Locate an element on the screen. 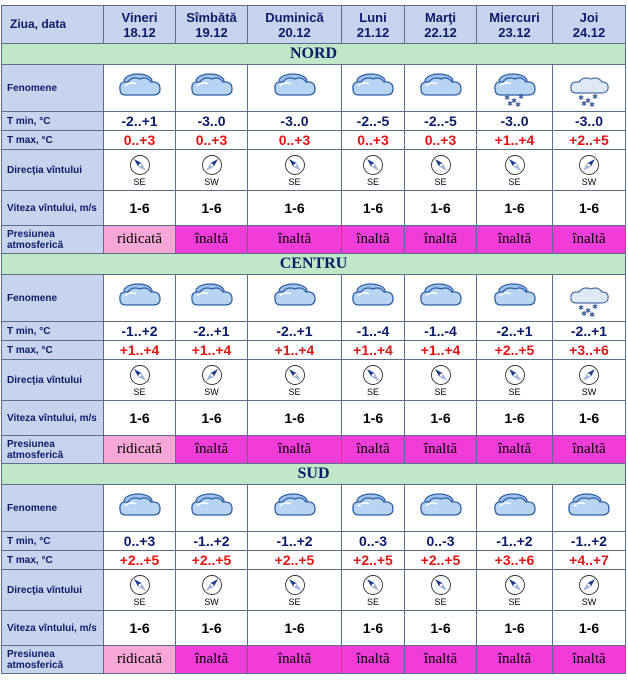 Image resolution: width=628 pixels, height=688 pixels. region-row: SUD is located at coordinates (313, 474).